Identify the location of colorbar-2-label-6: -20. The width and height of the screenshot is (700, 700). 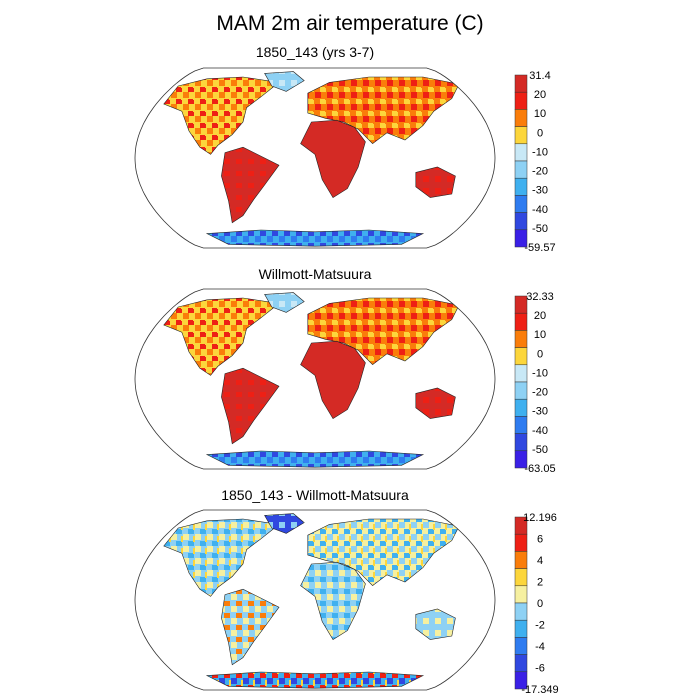
(540, 393).